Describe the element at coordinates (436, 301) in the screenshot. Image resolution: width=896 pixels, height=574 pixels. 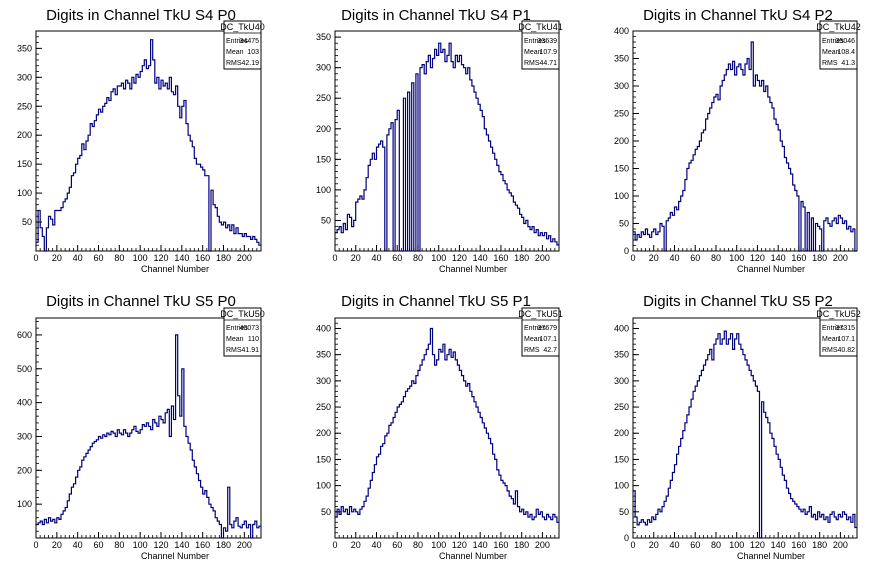
I see `chart-title: Digits in Channel TkU S5 P1` at that location.